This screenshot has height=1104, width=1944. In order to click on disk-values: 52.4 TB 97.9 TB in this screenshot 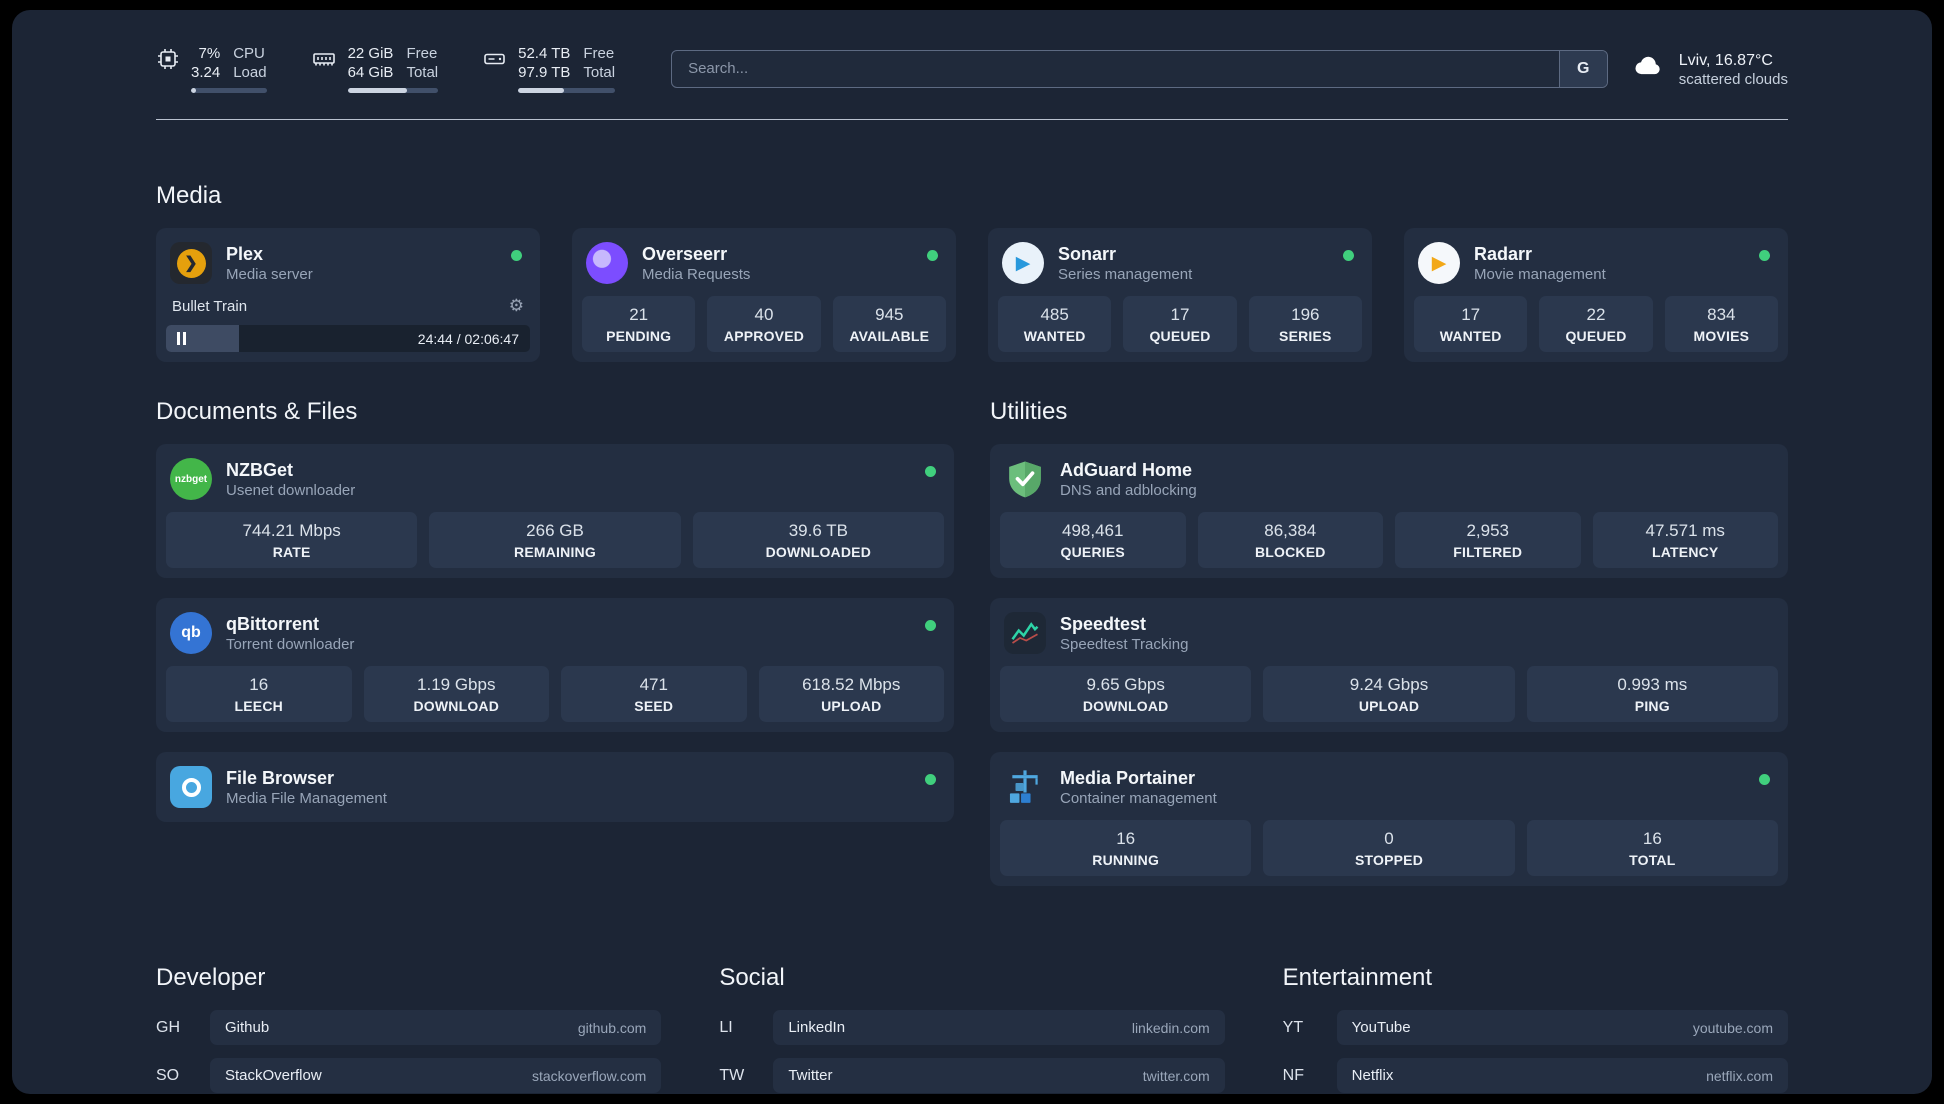, I will do `click(544, 63)`.